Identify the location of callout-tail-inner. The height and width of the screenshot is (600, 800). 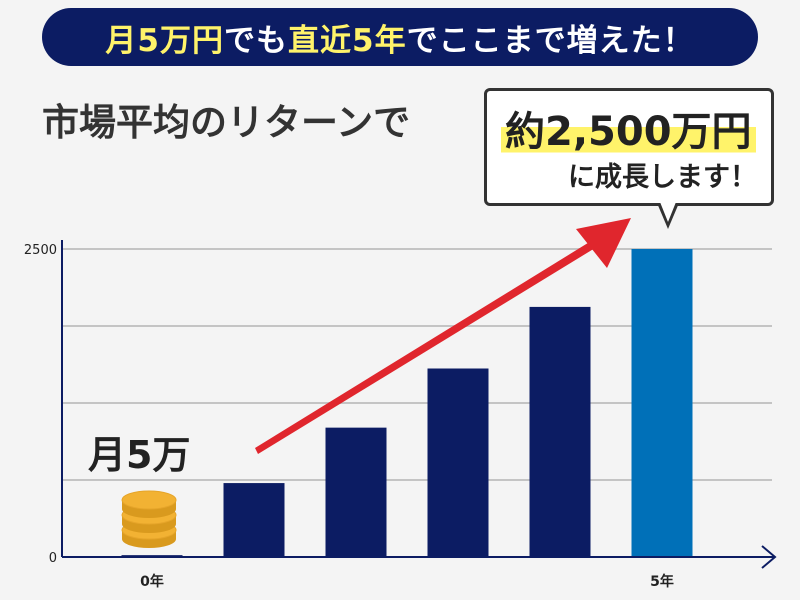
(668, 212).